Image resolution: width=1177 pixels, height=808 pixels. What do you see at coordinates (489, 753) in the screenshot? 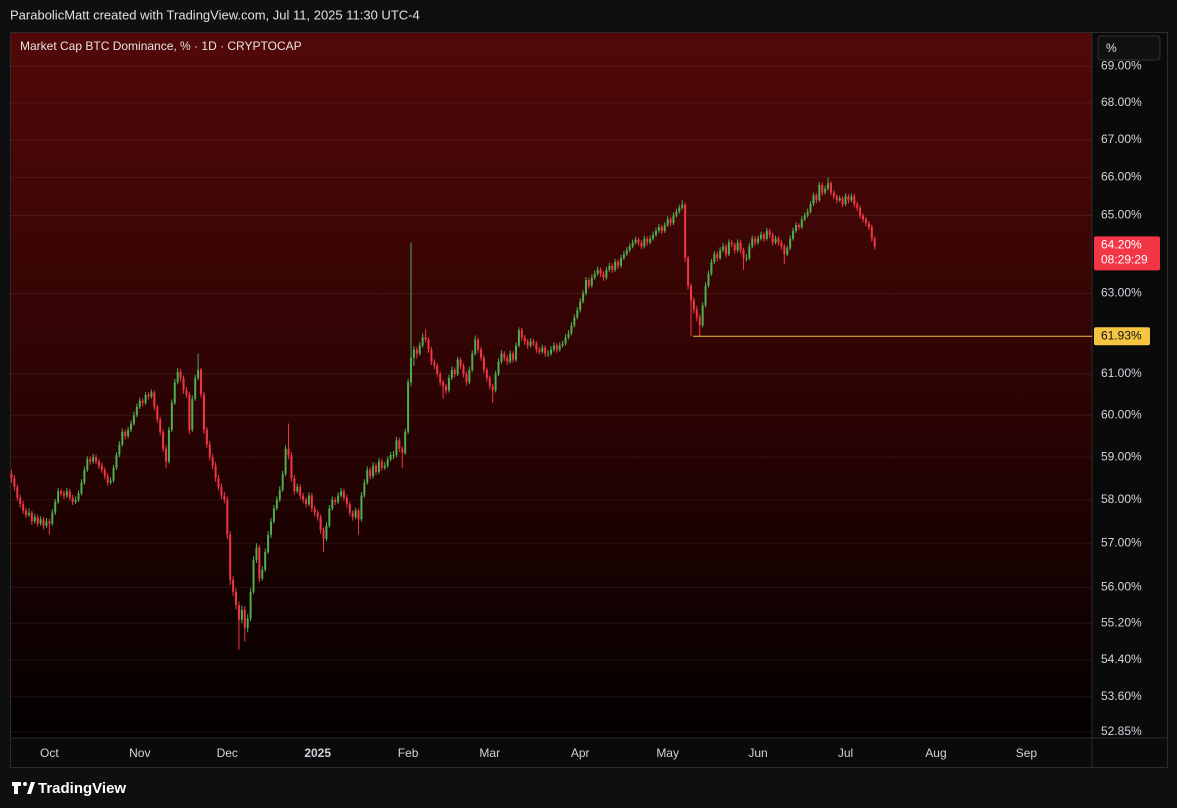
I see `x-tick-label: Mar` at bounding box center [489, 753].